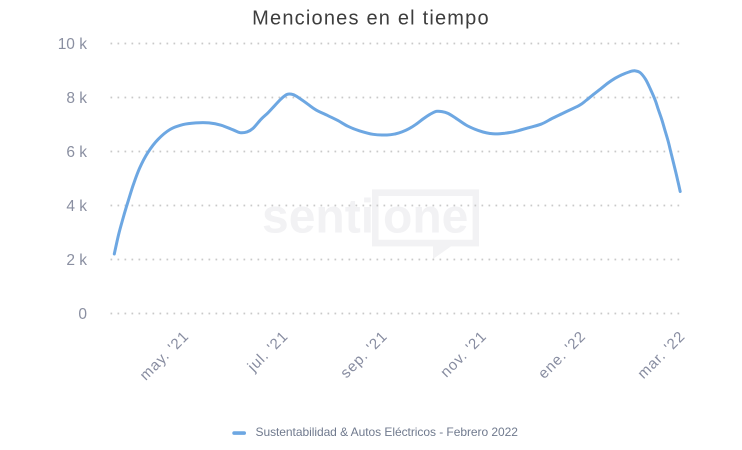 Image resolution: width=742 pixels, height=450 pixels. Describe the element at coordinates (76, 152) in the screenshot. I see `svg-text: 6 k` at that location.